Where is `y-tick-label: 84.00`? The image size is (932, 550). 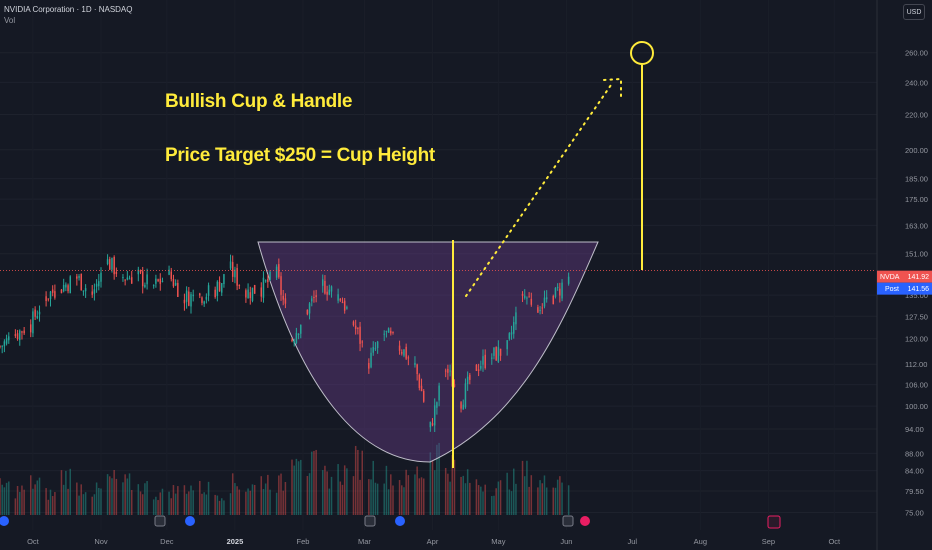
y-tick-label: 84.00 is located at coordinates (914, 471).